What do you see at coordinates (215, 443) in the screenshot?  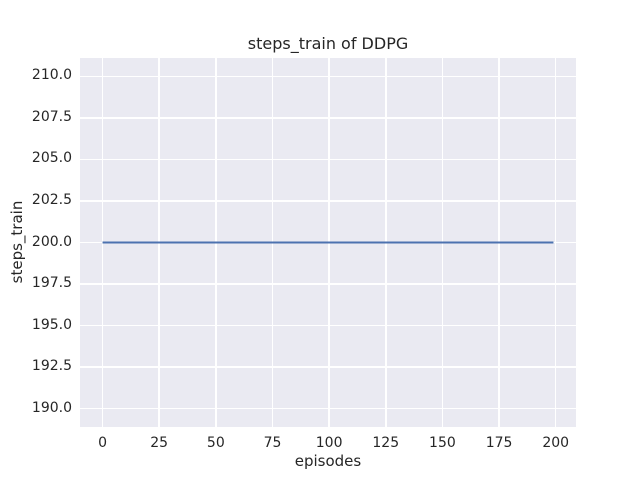 I see `x-tick-label: 50` at bounding box center [215, 443].